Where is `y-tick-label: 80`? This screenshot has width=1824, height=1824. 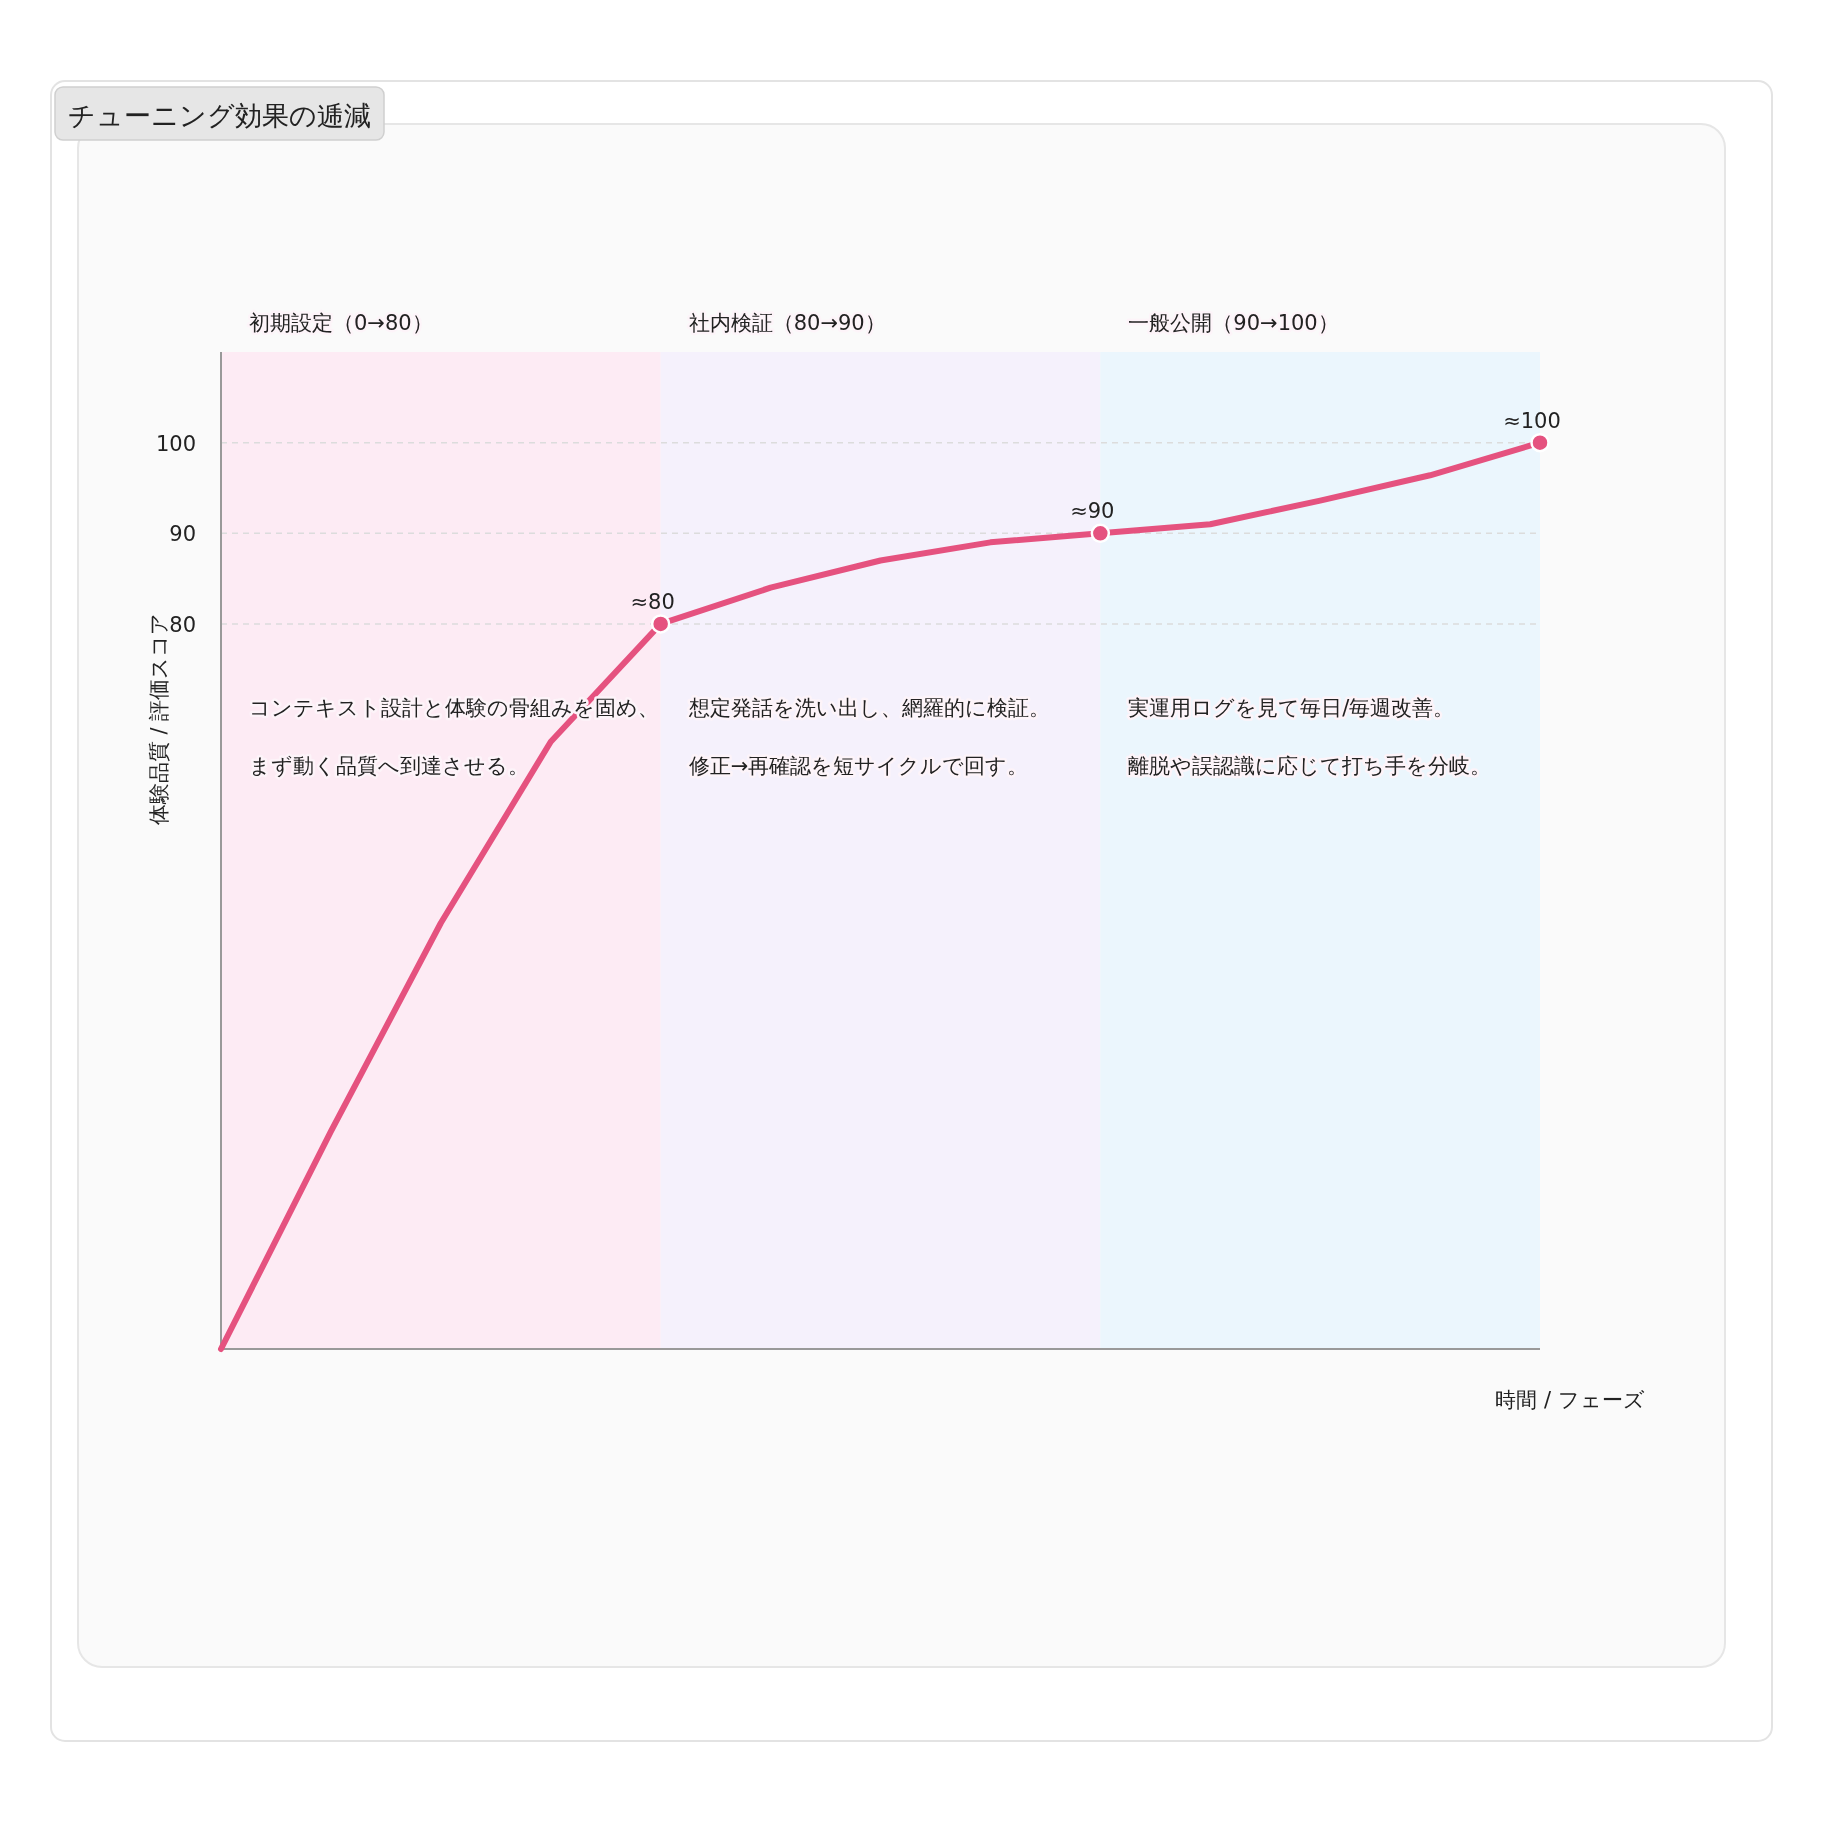
y-tick-label: 80 is located at coordinates (182, 624).